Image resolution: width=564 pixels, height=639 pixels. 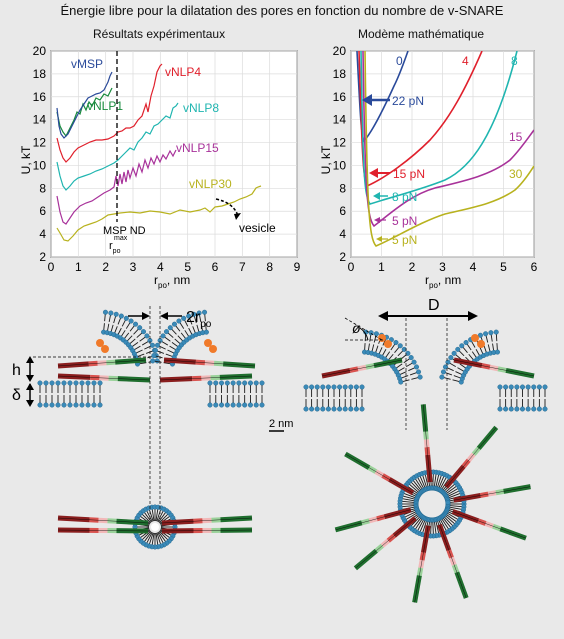 I want to click on right-xlabel: rpo, nm, so click(x=443, y=281).